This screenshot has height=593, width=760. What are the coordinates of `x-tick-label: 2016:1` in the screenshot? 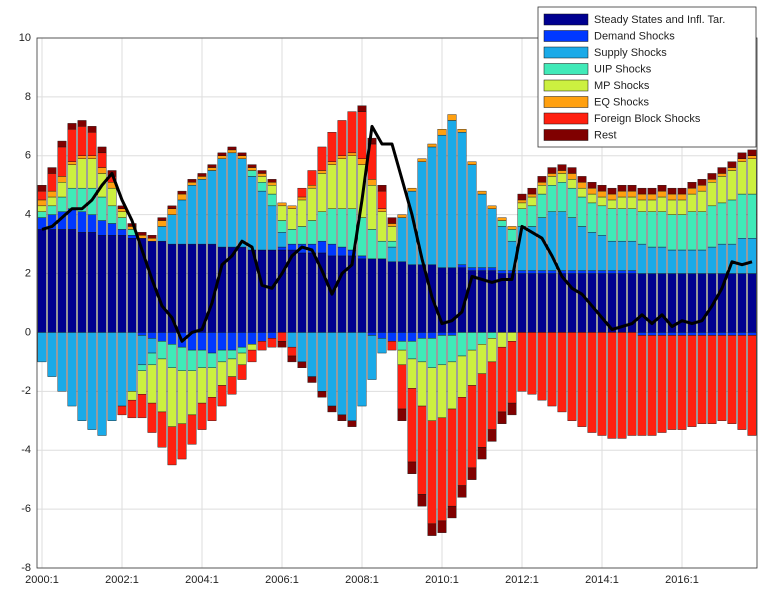 It's located at (682, 580).